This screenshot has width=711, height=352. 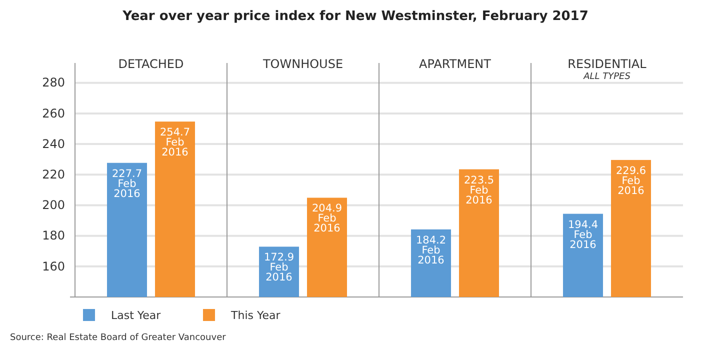 What do you see at coordinates (53, 266) in the screenshot?
I see `y-tick-label: 160` at bounding box center [53, 266].